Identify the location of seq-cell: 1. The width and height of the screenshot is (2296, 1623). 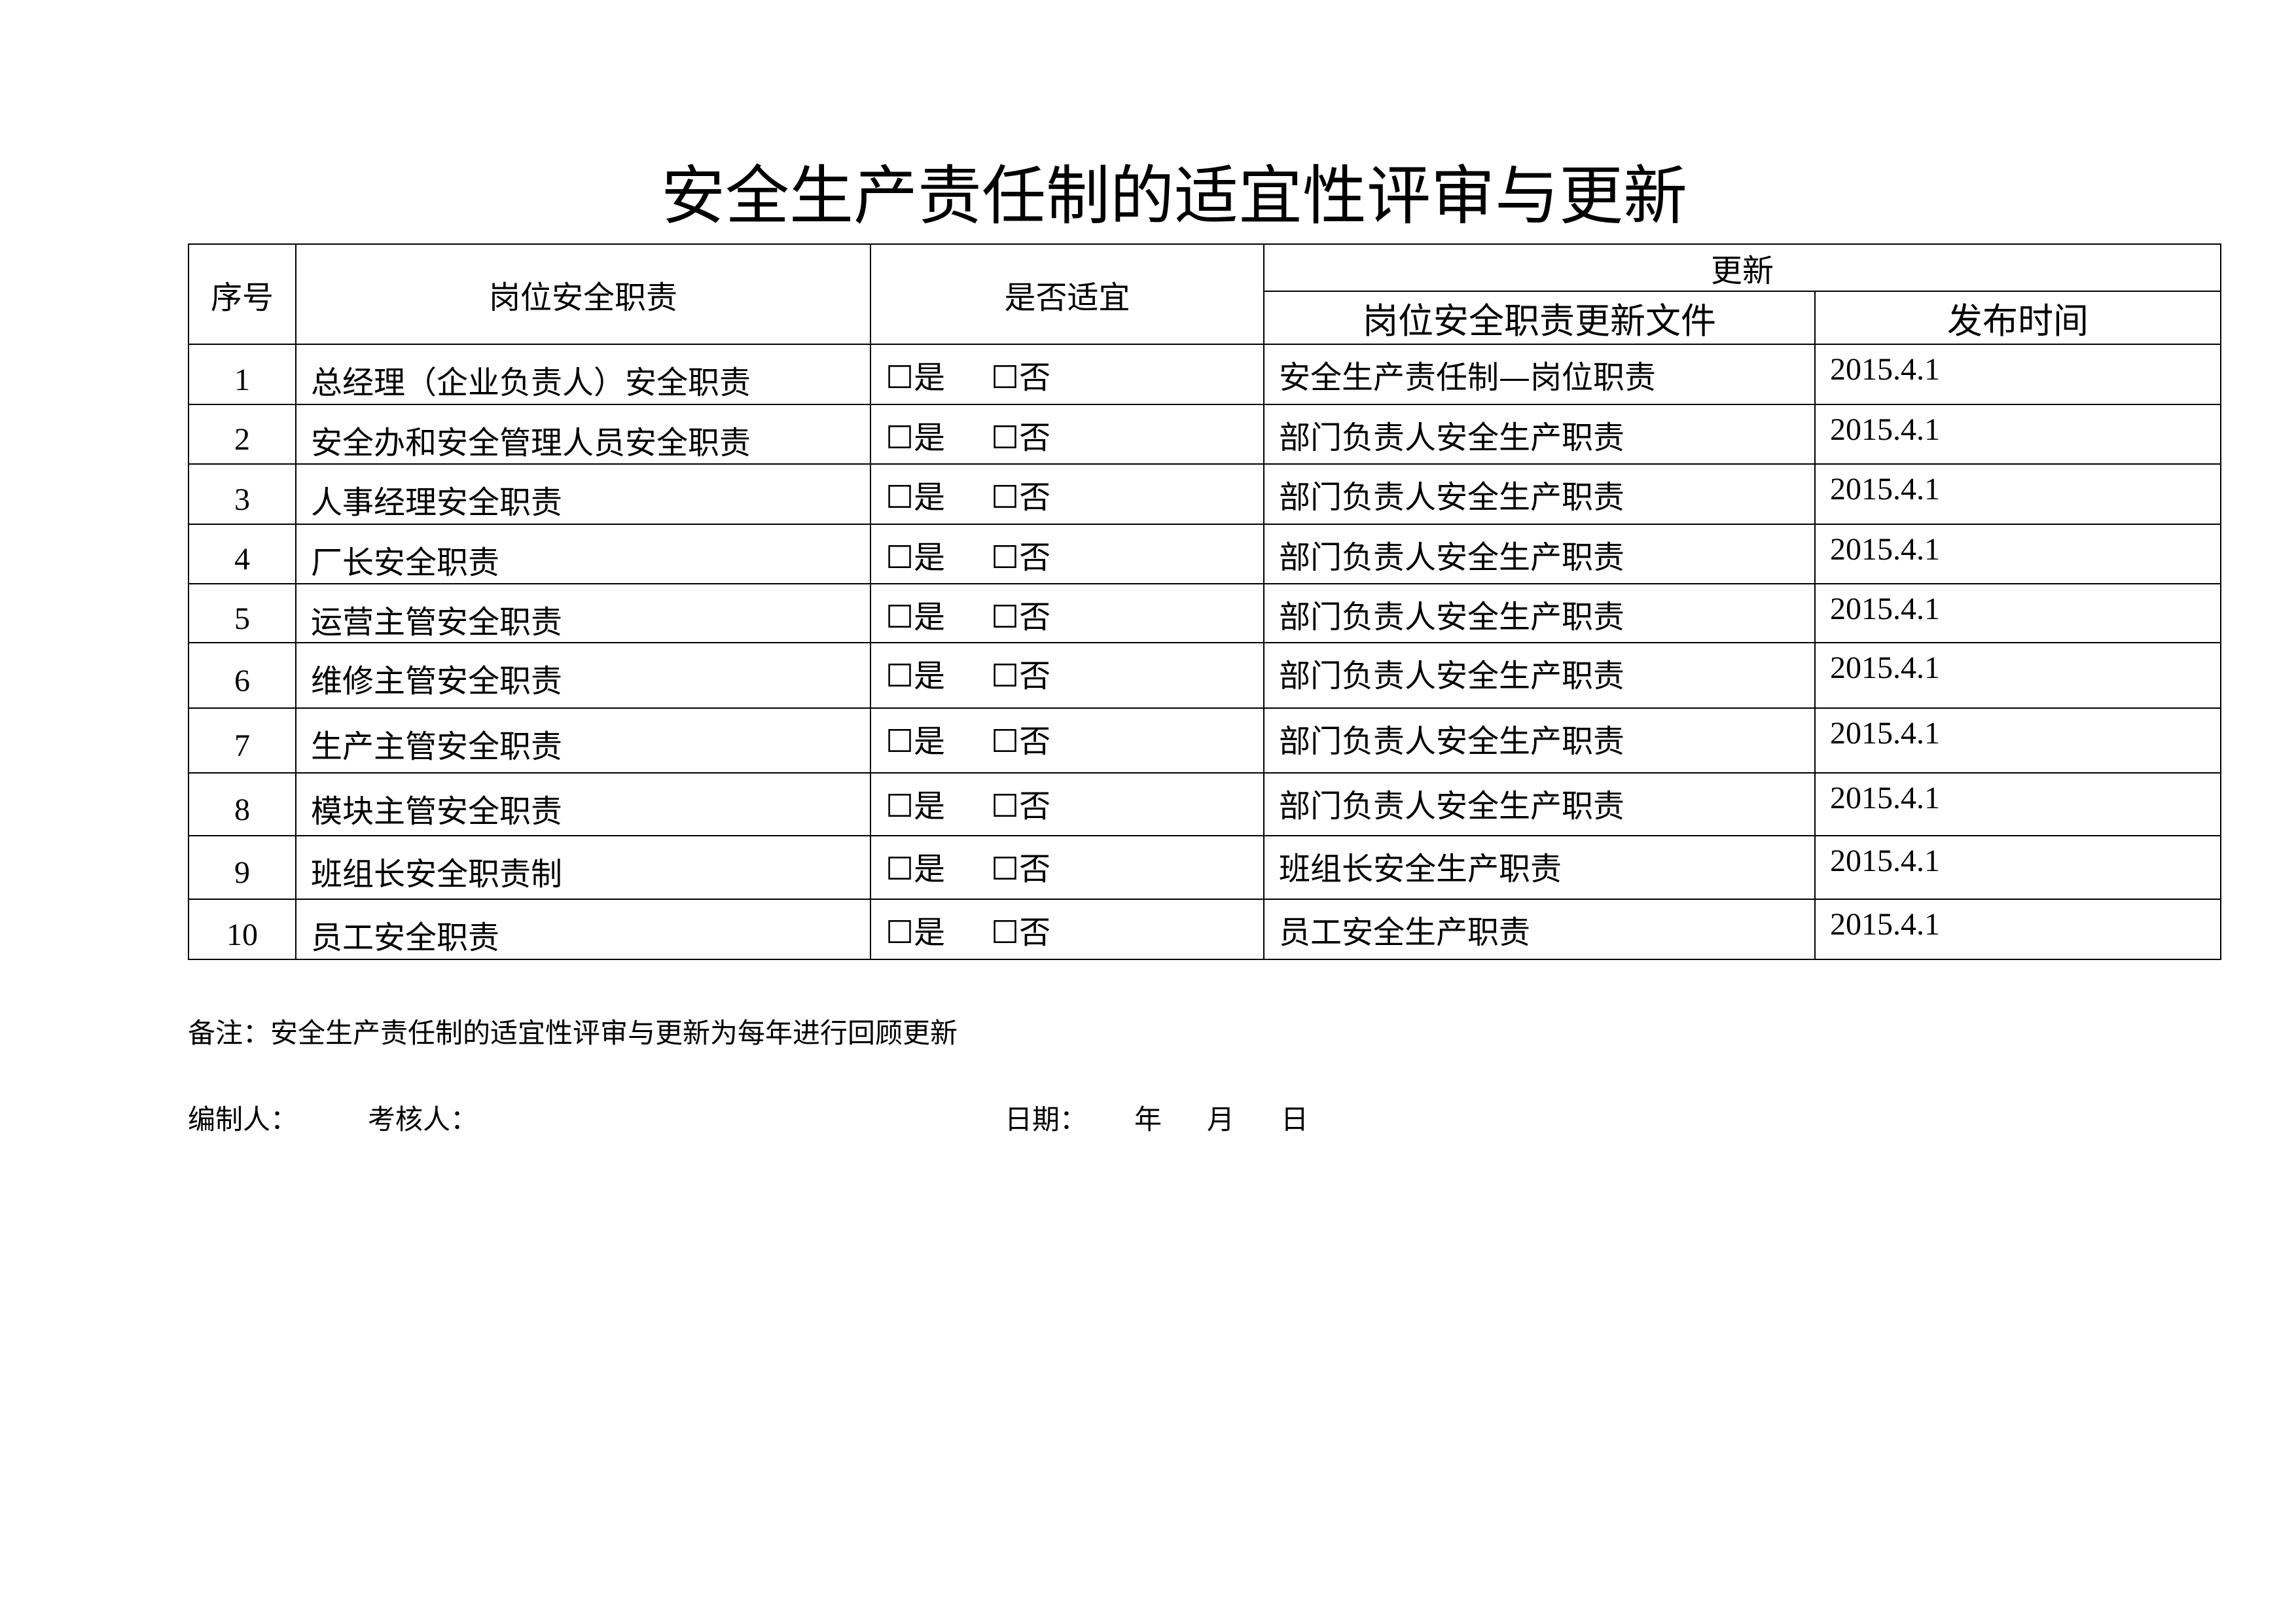
(242, 374).